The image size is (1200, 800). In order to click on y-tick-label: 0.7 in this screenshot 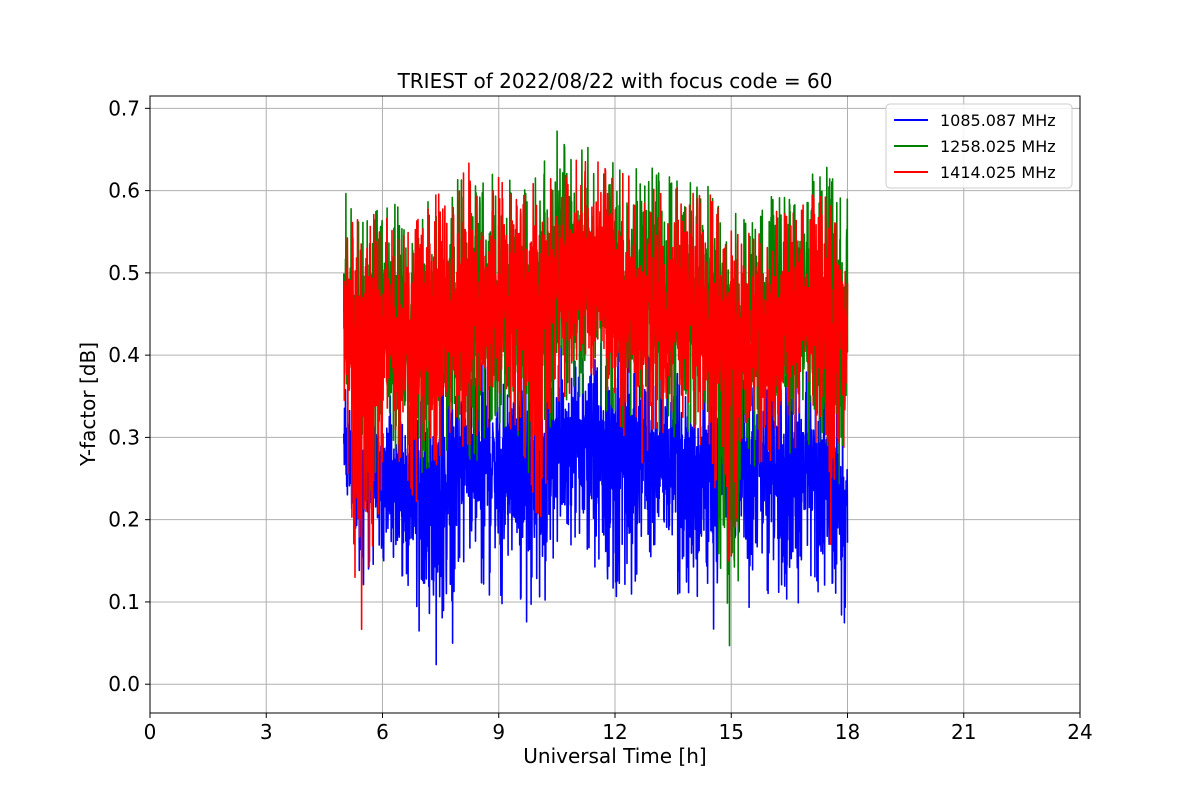, I will do `click(124, 108)`.